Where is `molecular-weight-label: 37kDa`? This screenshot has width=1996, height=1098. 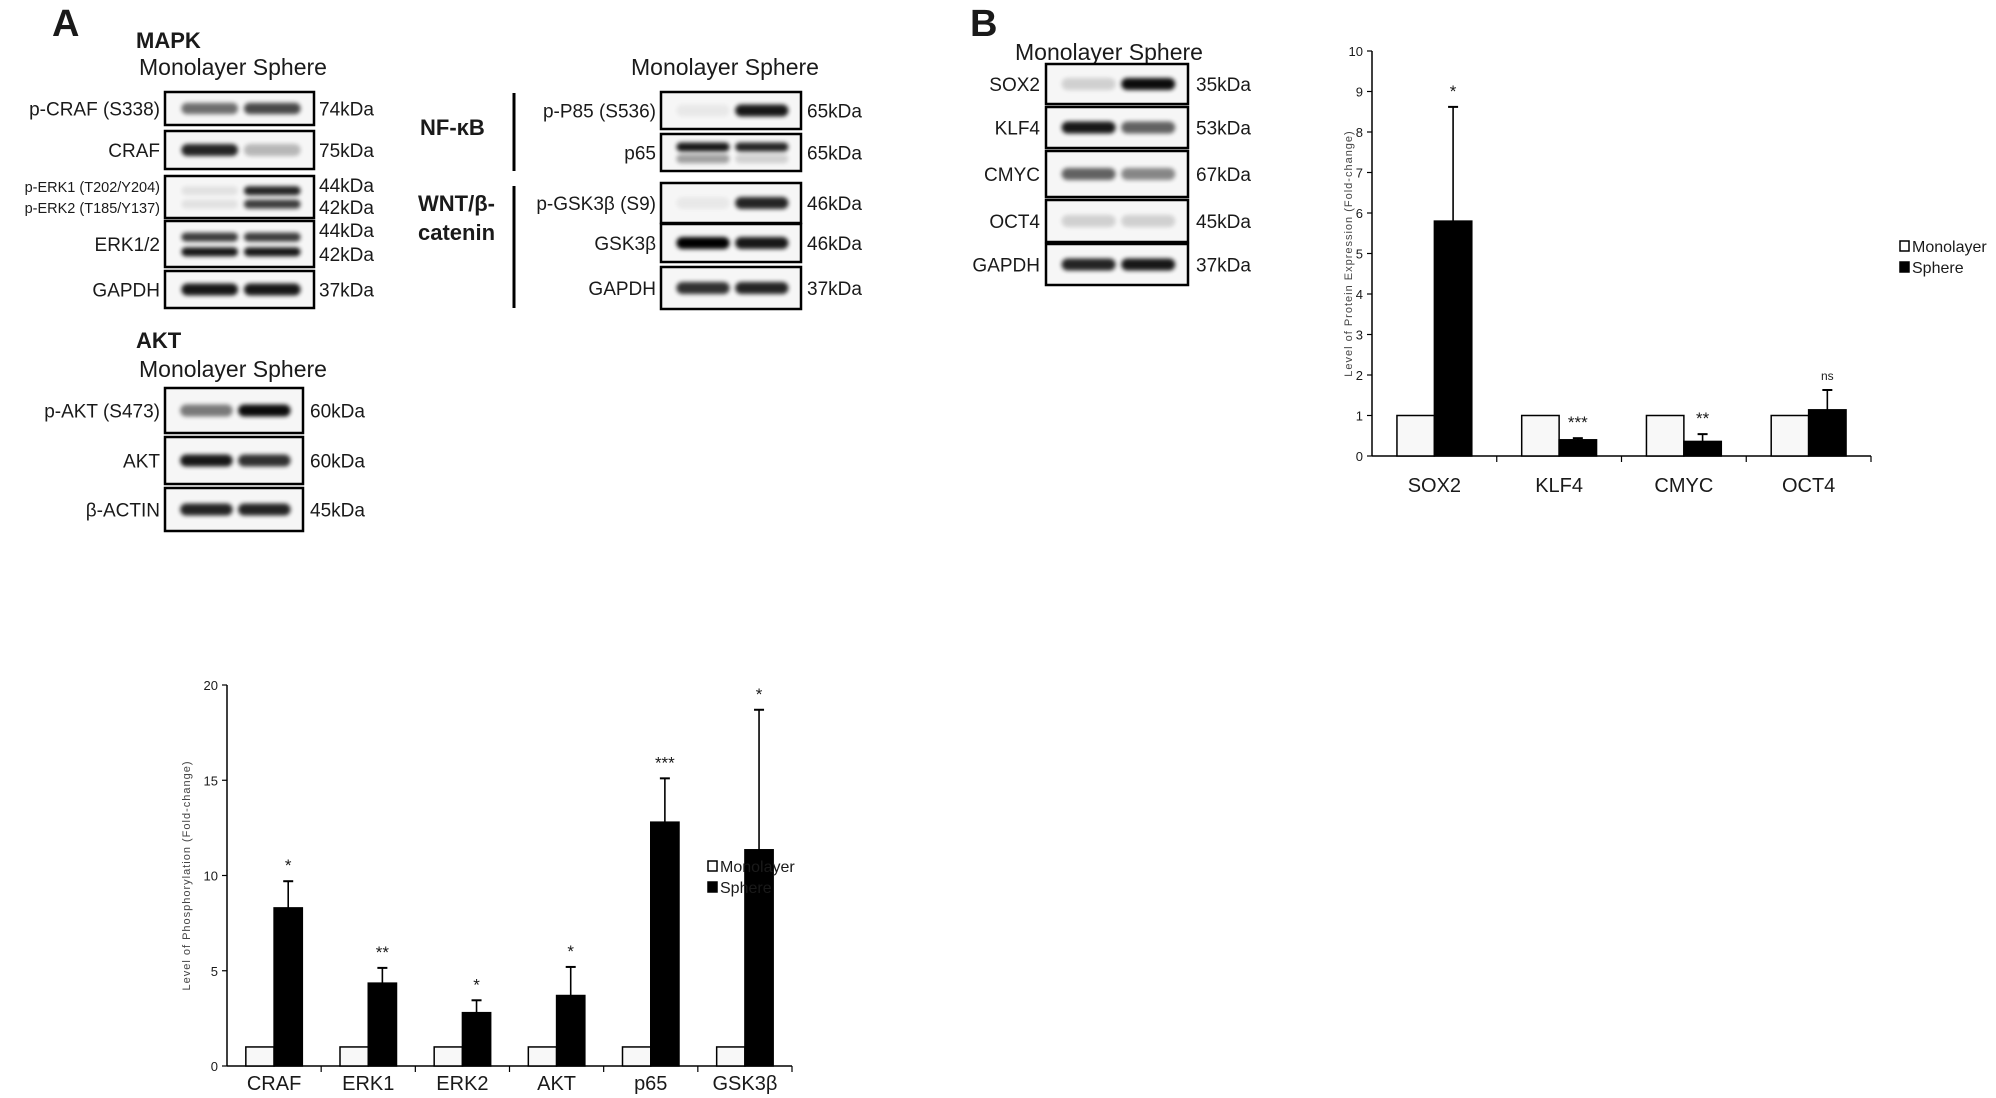
molecular-weight-label: 37kDa is located at coordinates (834, 289).